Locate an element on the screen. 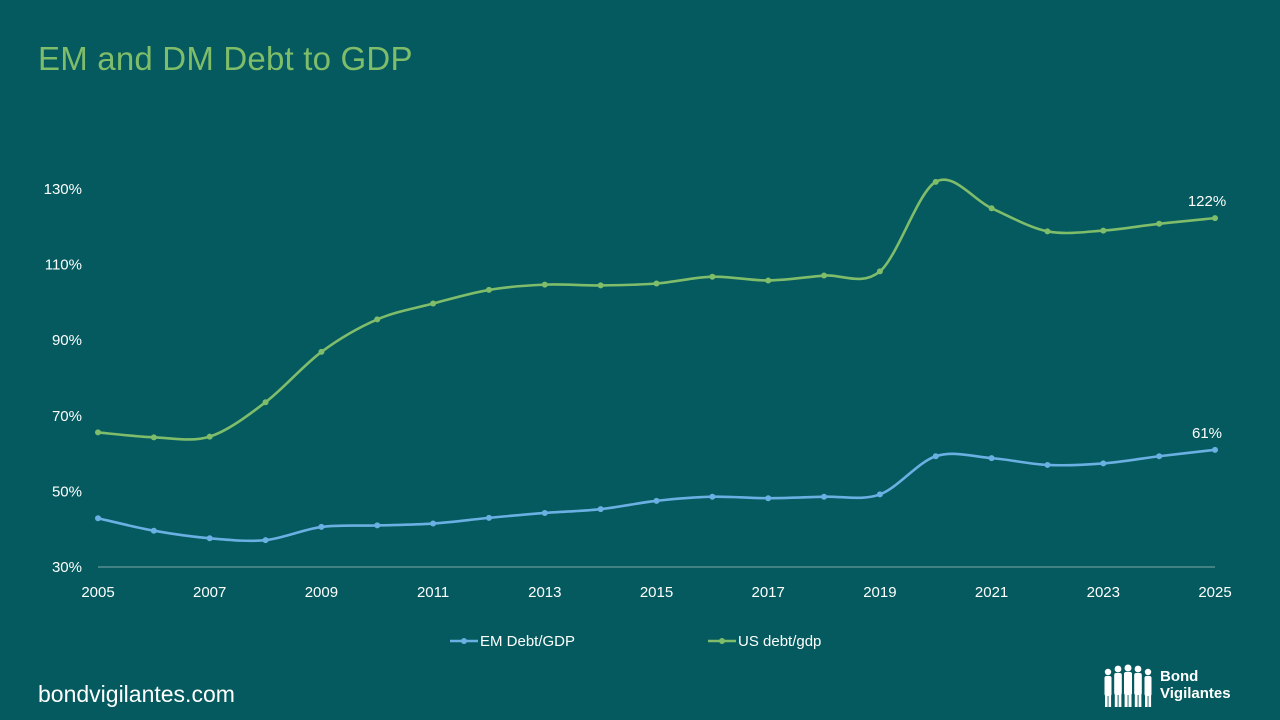  chart-title: EM and DM Debt to GDP is located at coordinates (225, 58).